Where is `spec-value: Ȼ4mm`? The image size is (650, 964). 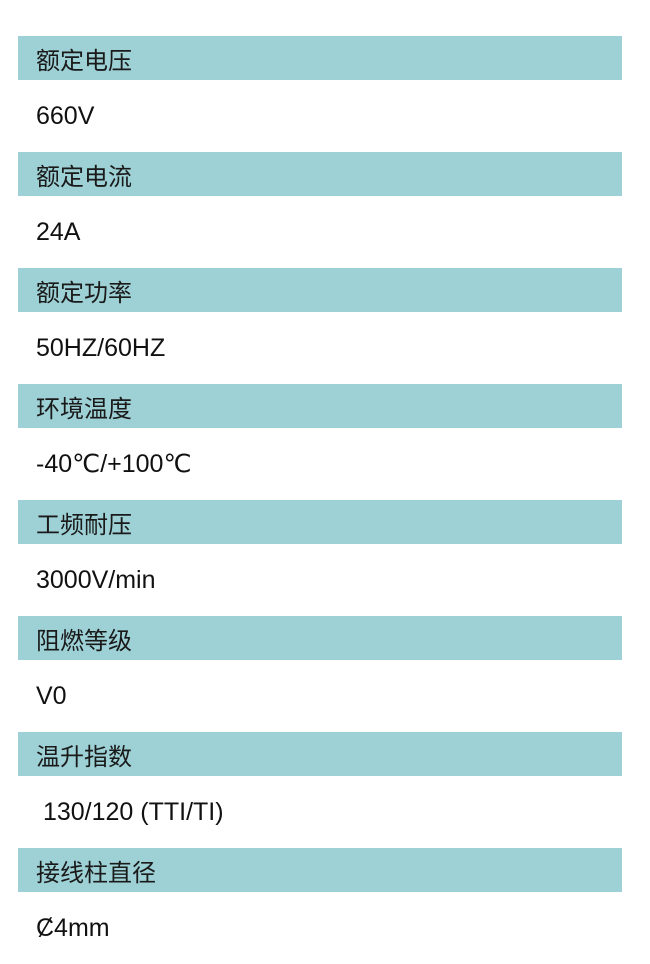
spec-value: Ȼ4mm is located at coordinates (73, 927).